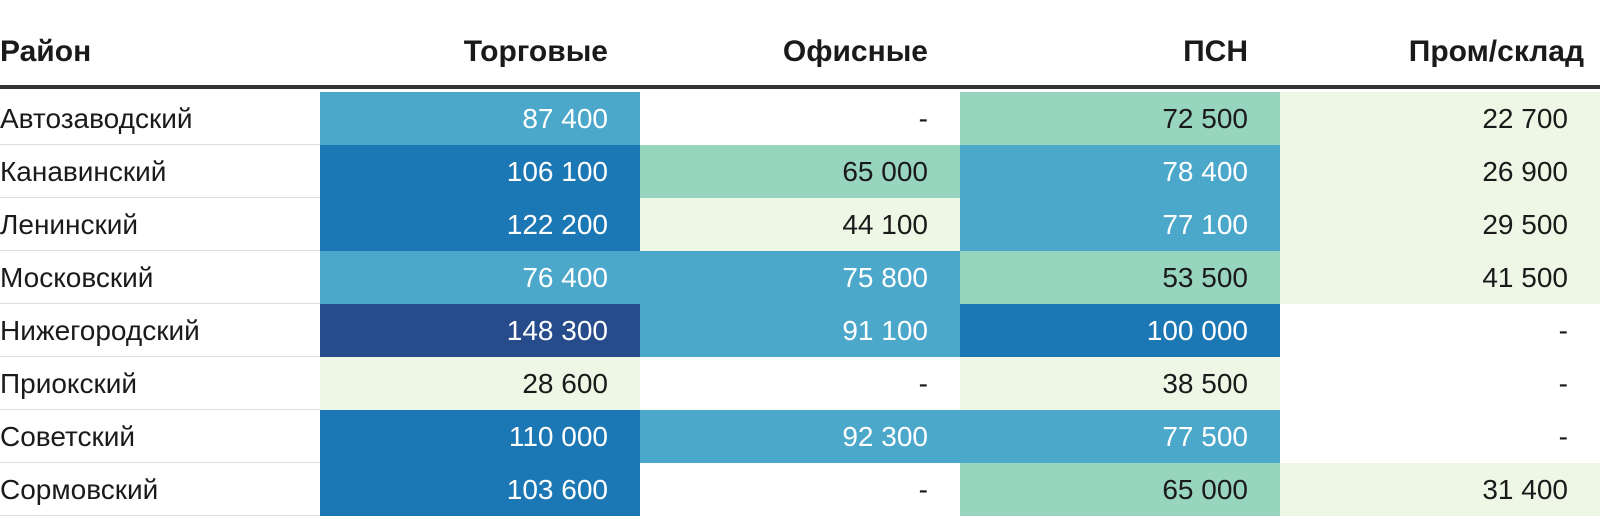 This screenshot has width=1600, height=524. I want to click on value-cell-psn: 72 500, so click(1120, 118).